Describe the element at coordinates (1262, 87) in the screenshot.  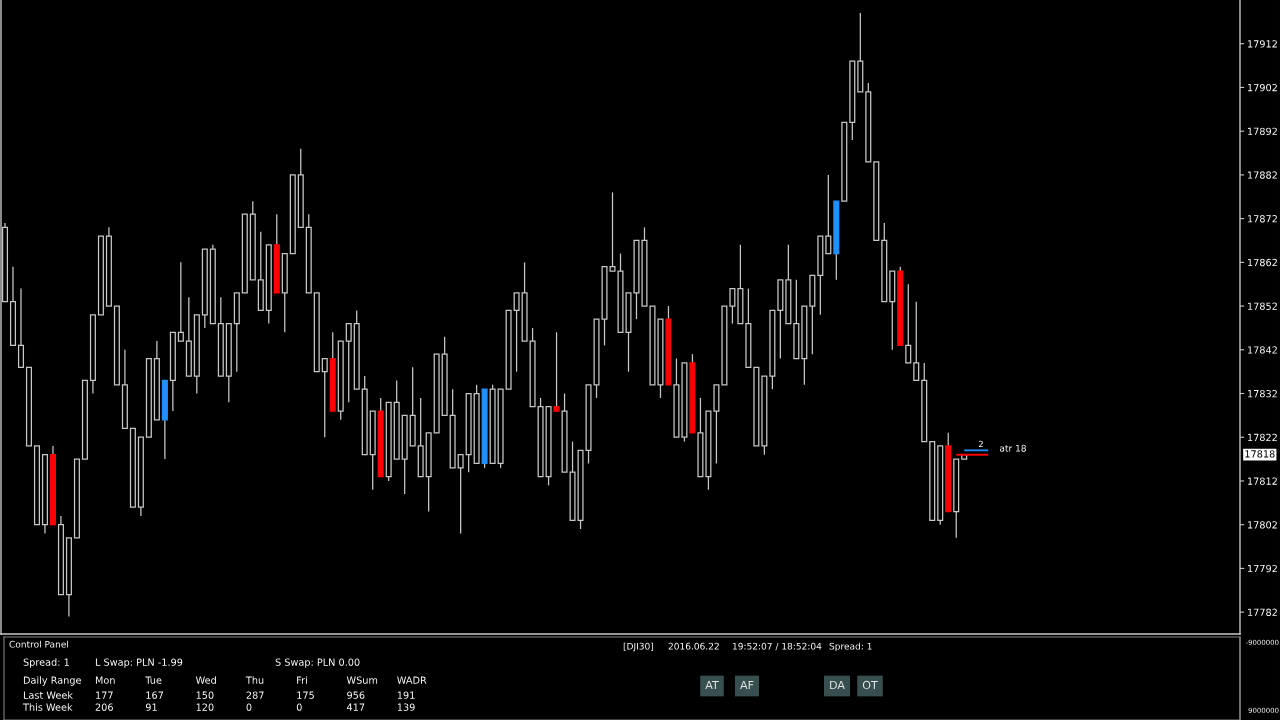
I see `y-tick-label: 17902` at that location.